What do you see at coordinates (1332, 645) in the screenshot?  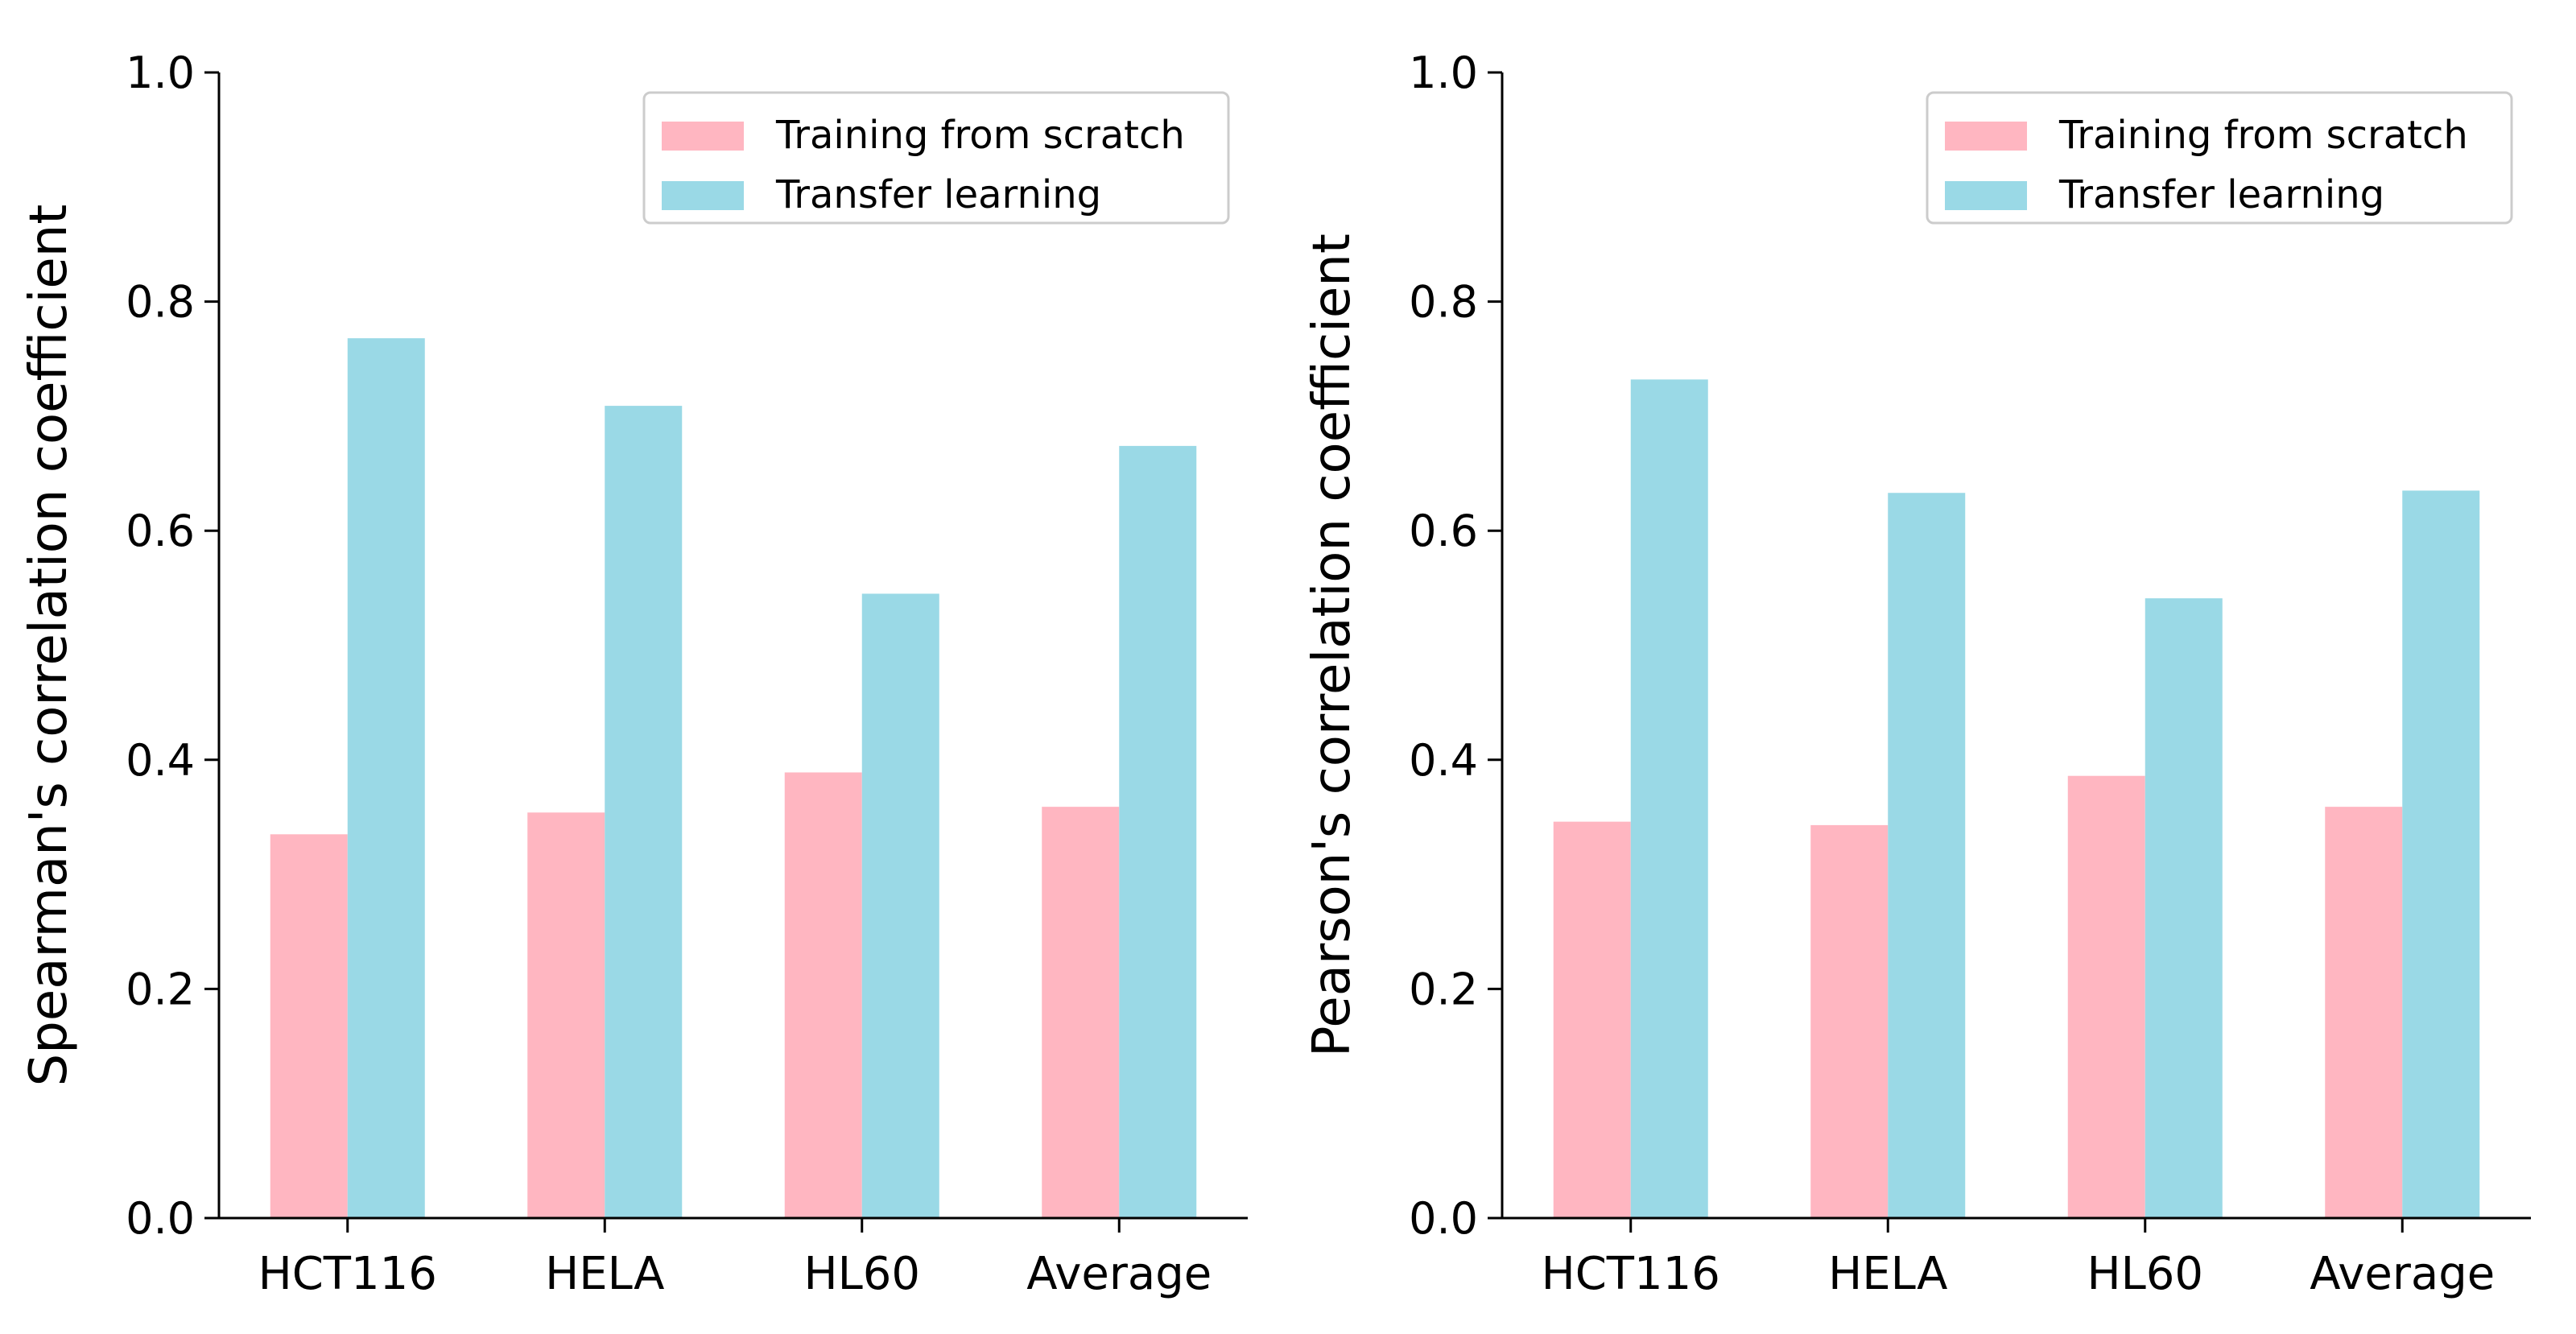 I see `y-axis-label: Pearson's correlation coefficient` at bounding box center [1332, 645].